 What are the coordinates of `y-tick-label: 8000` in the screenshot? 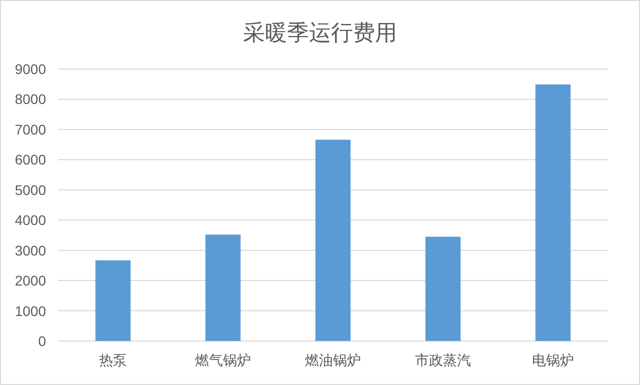 It's located at (30, 99).